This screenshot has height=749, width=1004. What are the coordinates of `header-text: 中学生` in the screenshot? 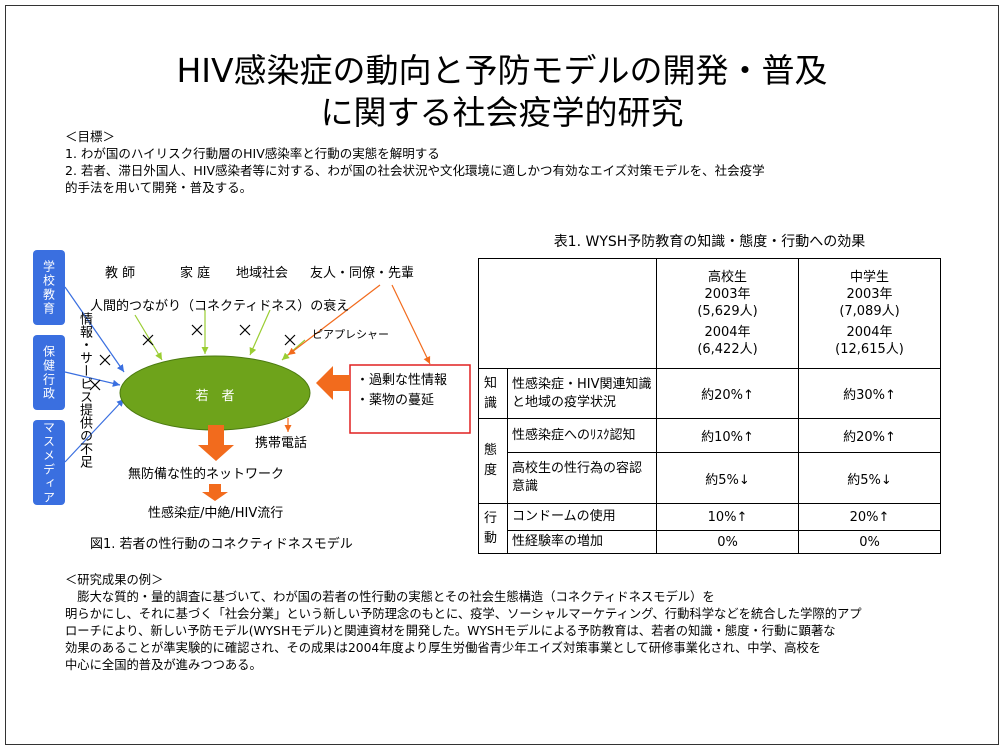 It's located at (869, 277).